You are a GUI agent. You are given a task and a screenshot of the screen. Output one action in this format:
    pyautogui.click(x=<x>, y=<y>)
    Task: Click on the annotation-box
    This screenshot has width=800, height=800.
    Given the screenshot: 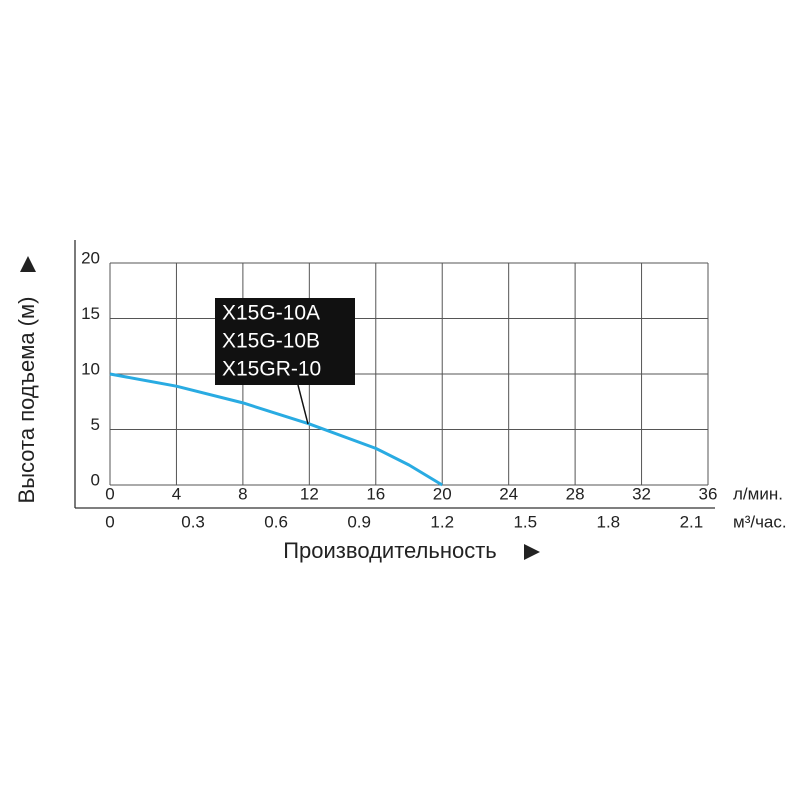 What is the action you would take?
    pyautogui.click(x=285, y=341)
    